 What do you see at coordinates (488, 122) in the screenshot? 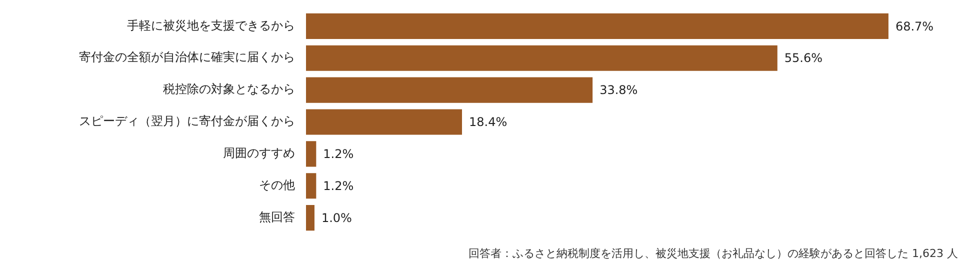
I see `data-label: 18.4%` at bounding box center [488, 122].